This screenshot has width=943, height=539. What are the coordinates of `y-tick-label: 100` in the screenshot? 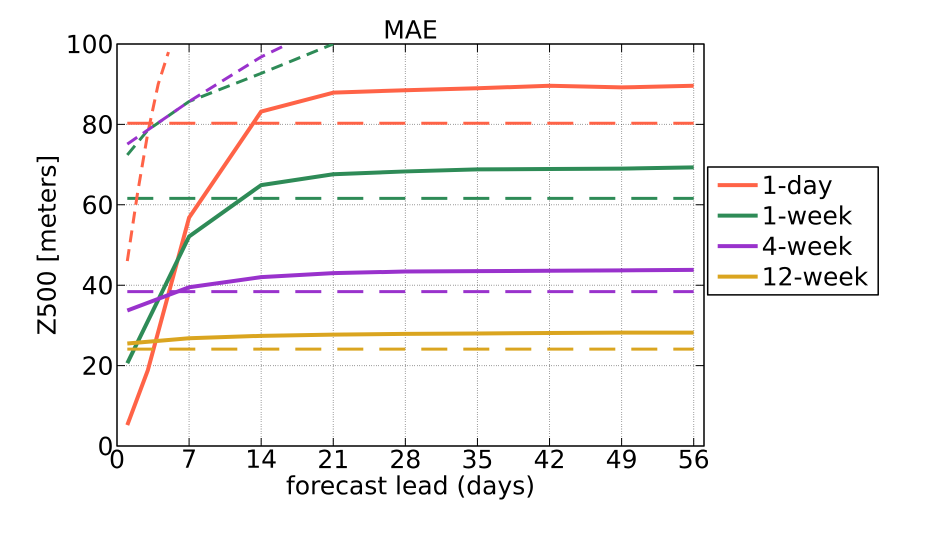 It's located at (90, 44).